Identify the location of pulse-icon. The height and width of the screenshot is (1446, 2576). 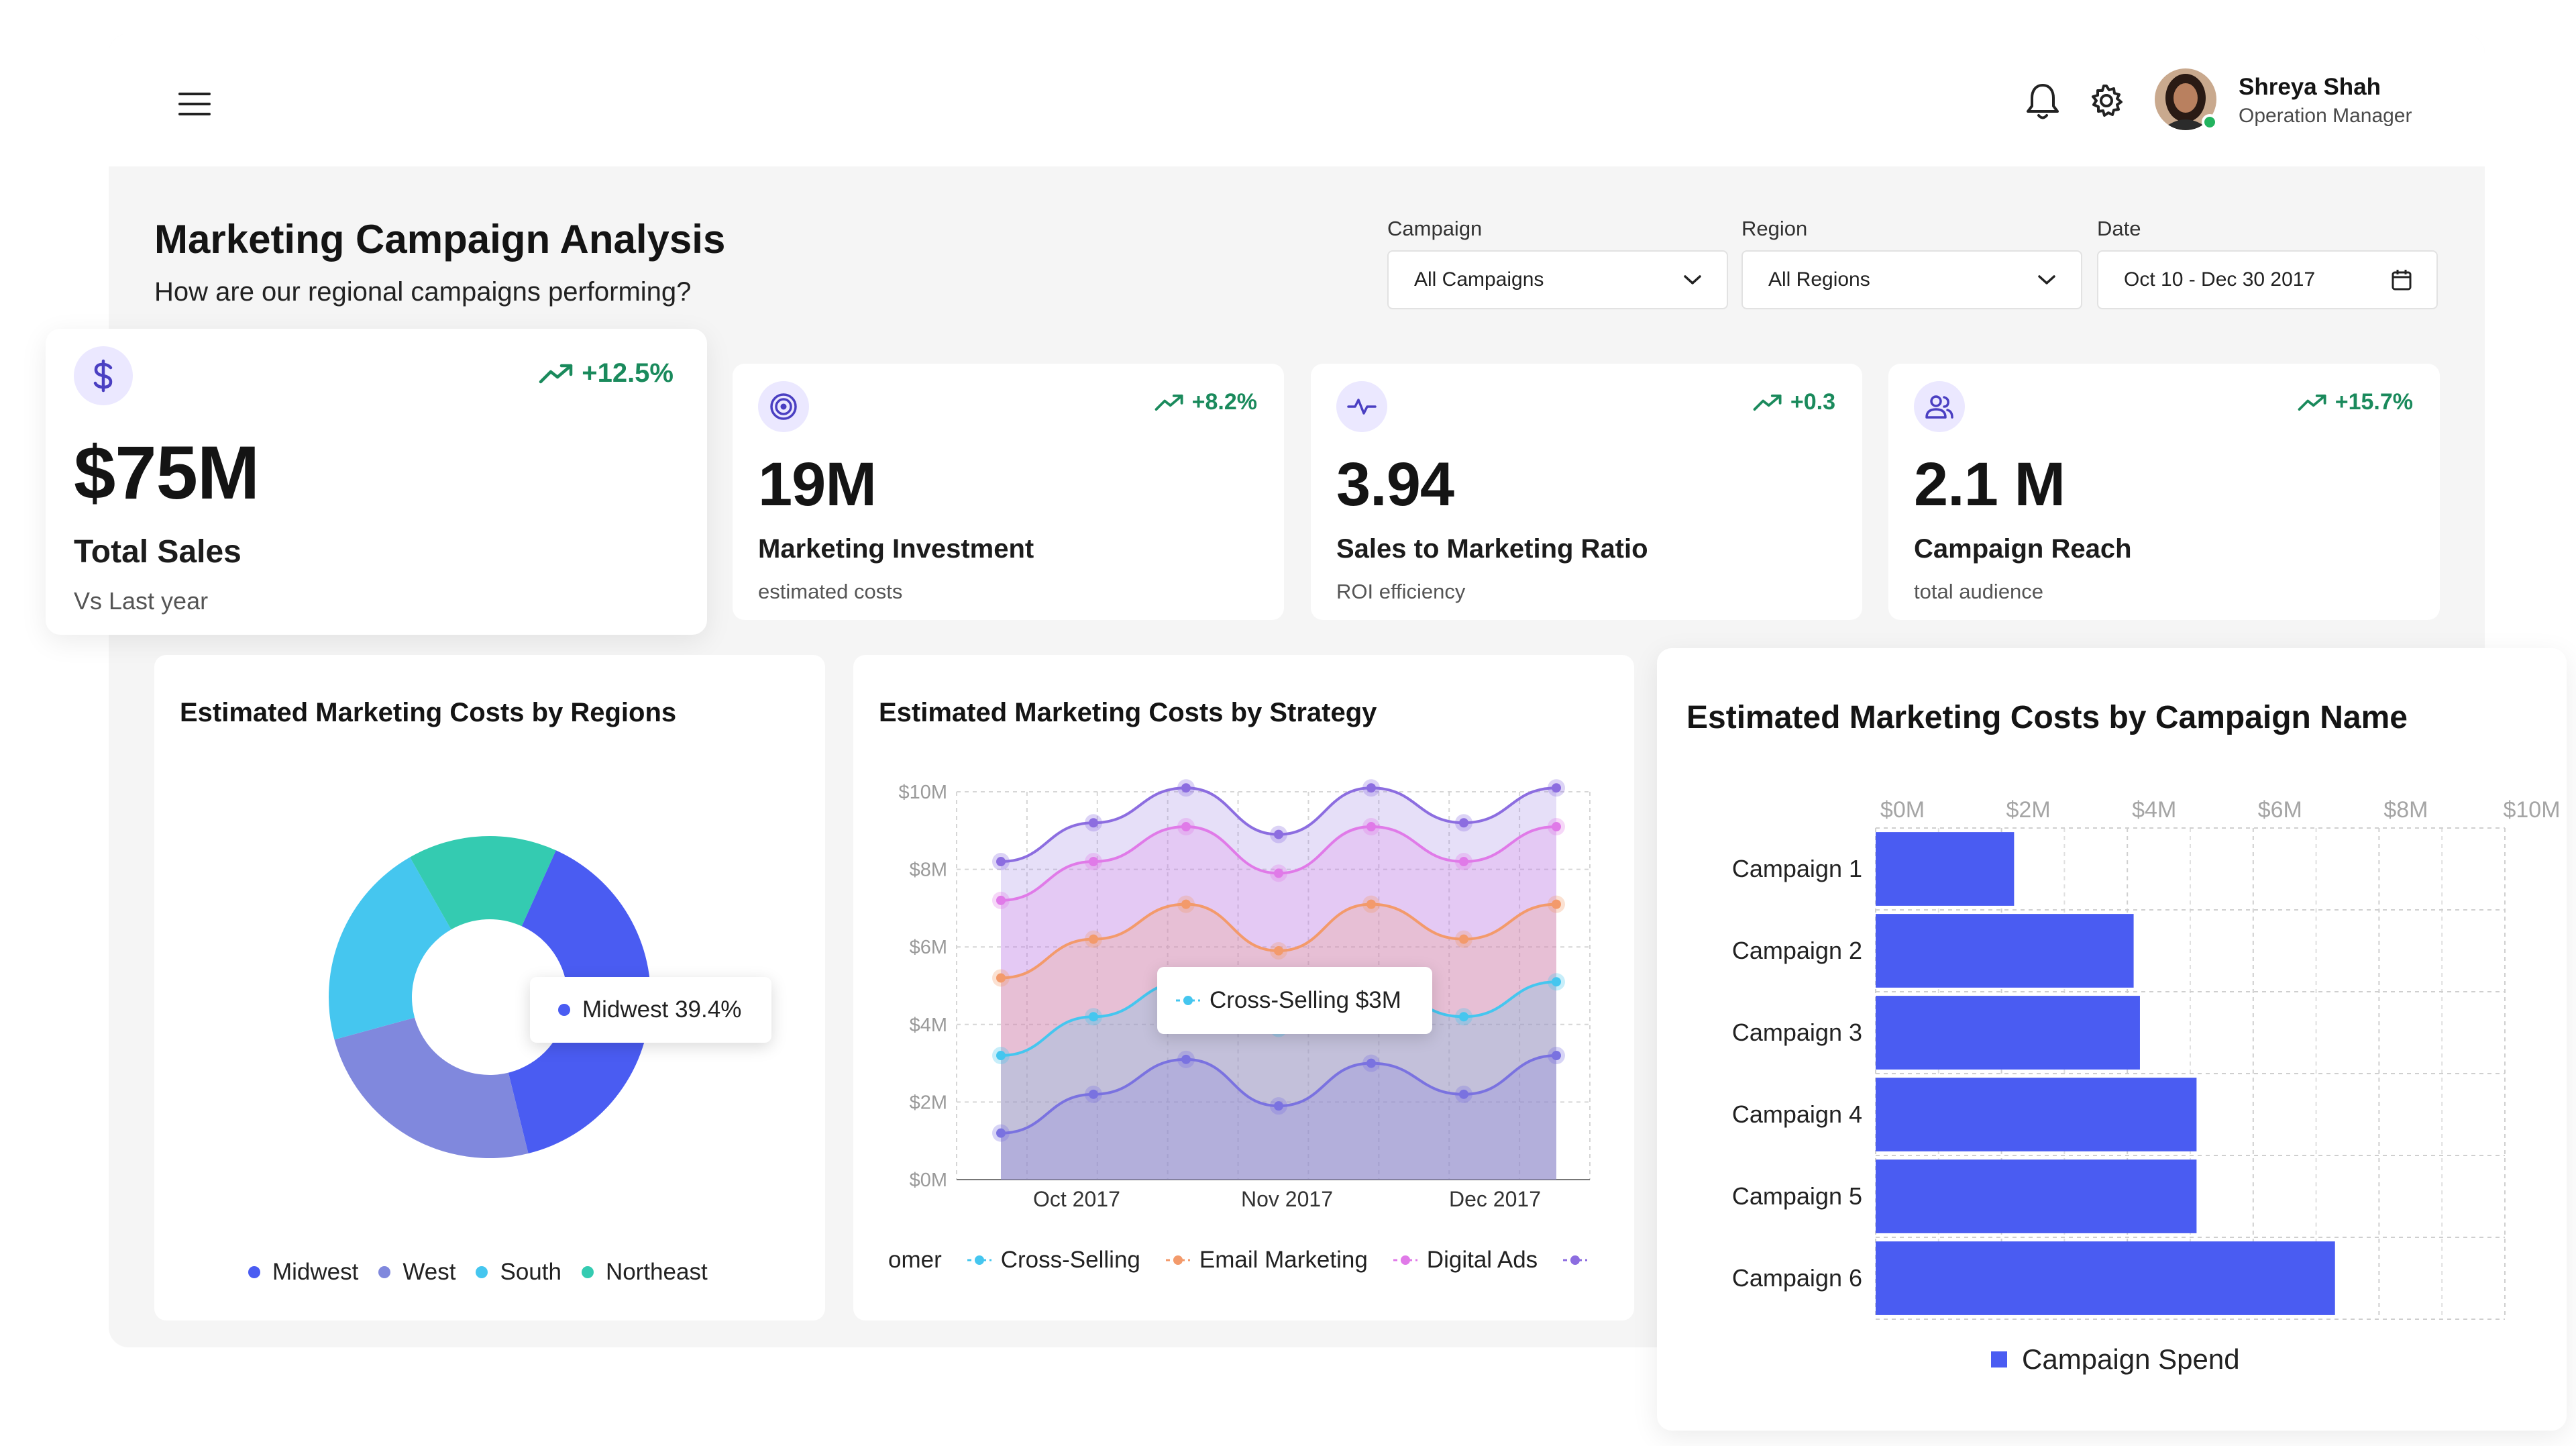
(1361, 407).